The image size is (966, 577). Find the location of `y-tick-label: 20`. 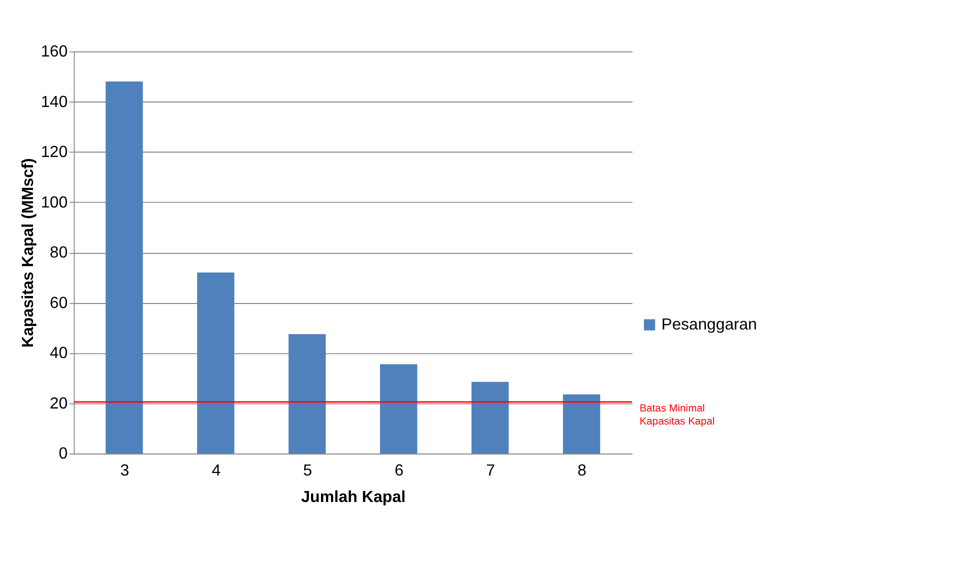

y-tick-label: 20 is located at coordinates (59, 403).